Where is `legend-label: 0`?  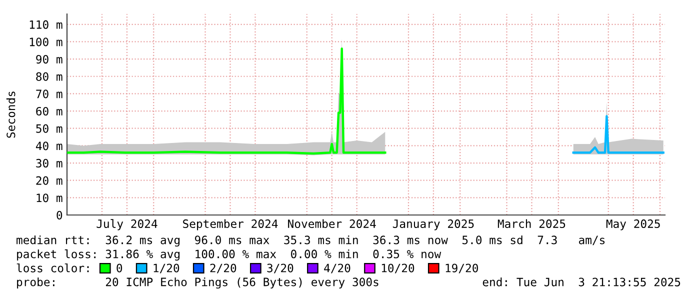
legend-label: 0 is located at coordinates (119, 268).